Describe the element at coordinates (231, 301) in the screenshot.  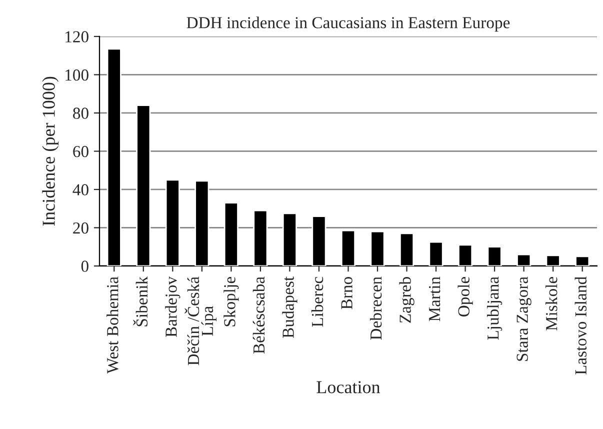
I see `x-tick-label: Skoplje` at that location.